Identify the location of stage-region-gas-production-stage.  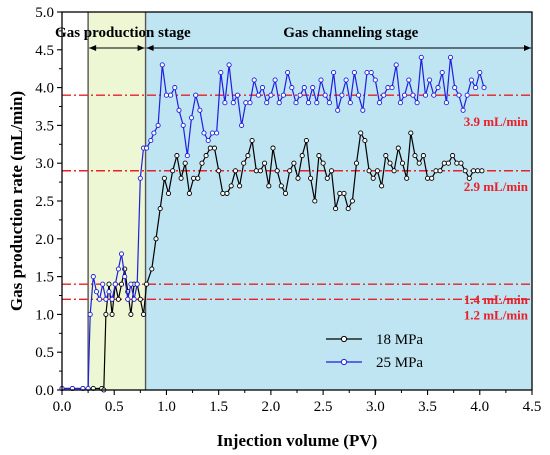
(117, 201).